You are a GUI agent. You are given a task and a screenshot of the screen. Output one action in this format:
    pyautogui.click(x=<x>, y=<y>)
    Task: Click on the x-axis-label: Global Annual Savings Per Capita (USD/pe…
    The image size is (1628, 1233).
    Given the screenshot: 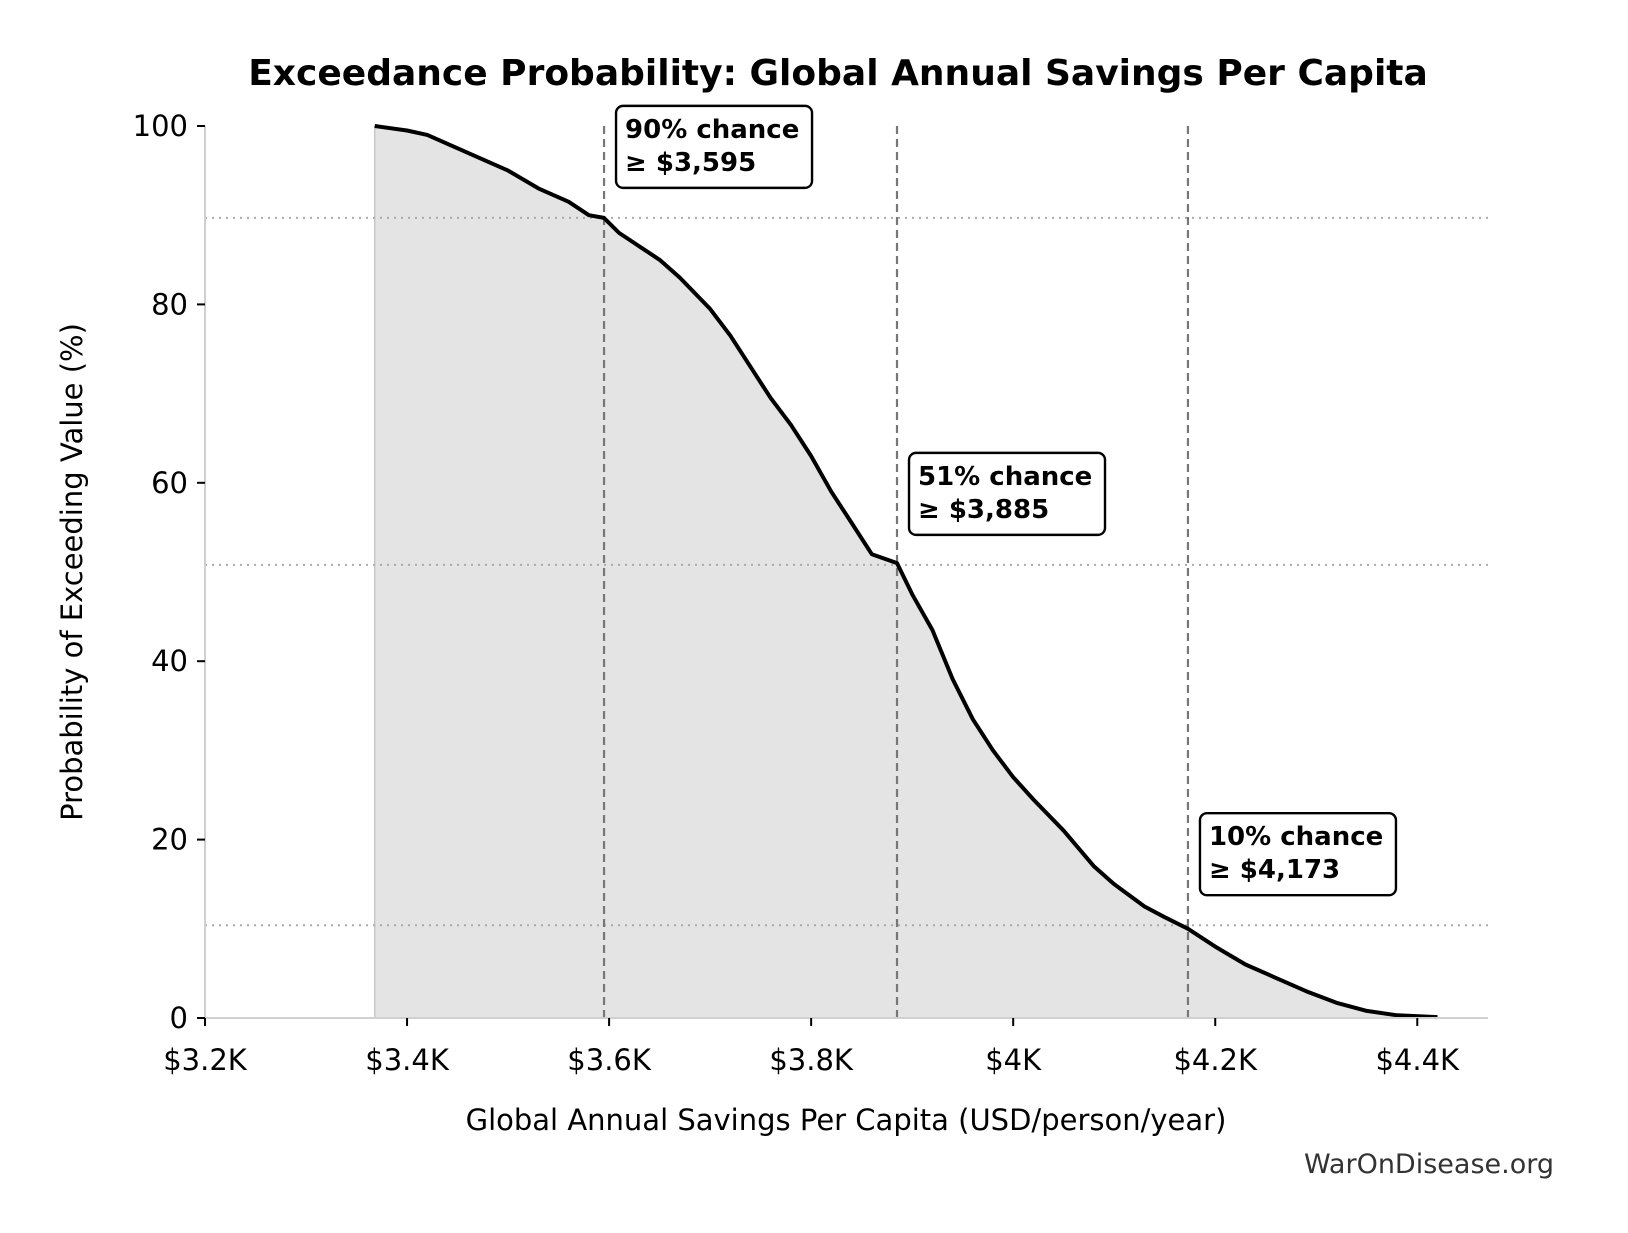 What is the action you would take?
    pyautogui.click(x=846, y=1120)
    